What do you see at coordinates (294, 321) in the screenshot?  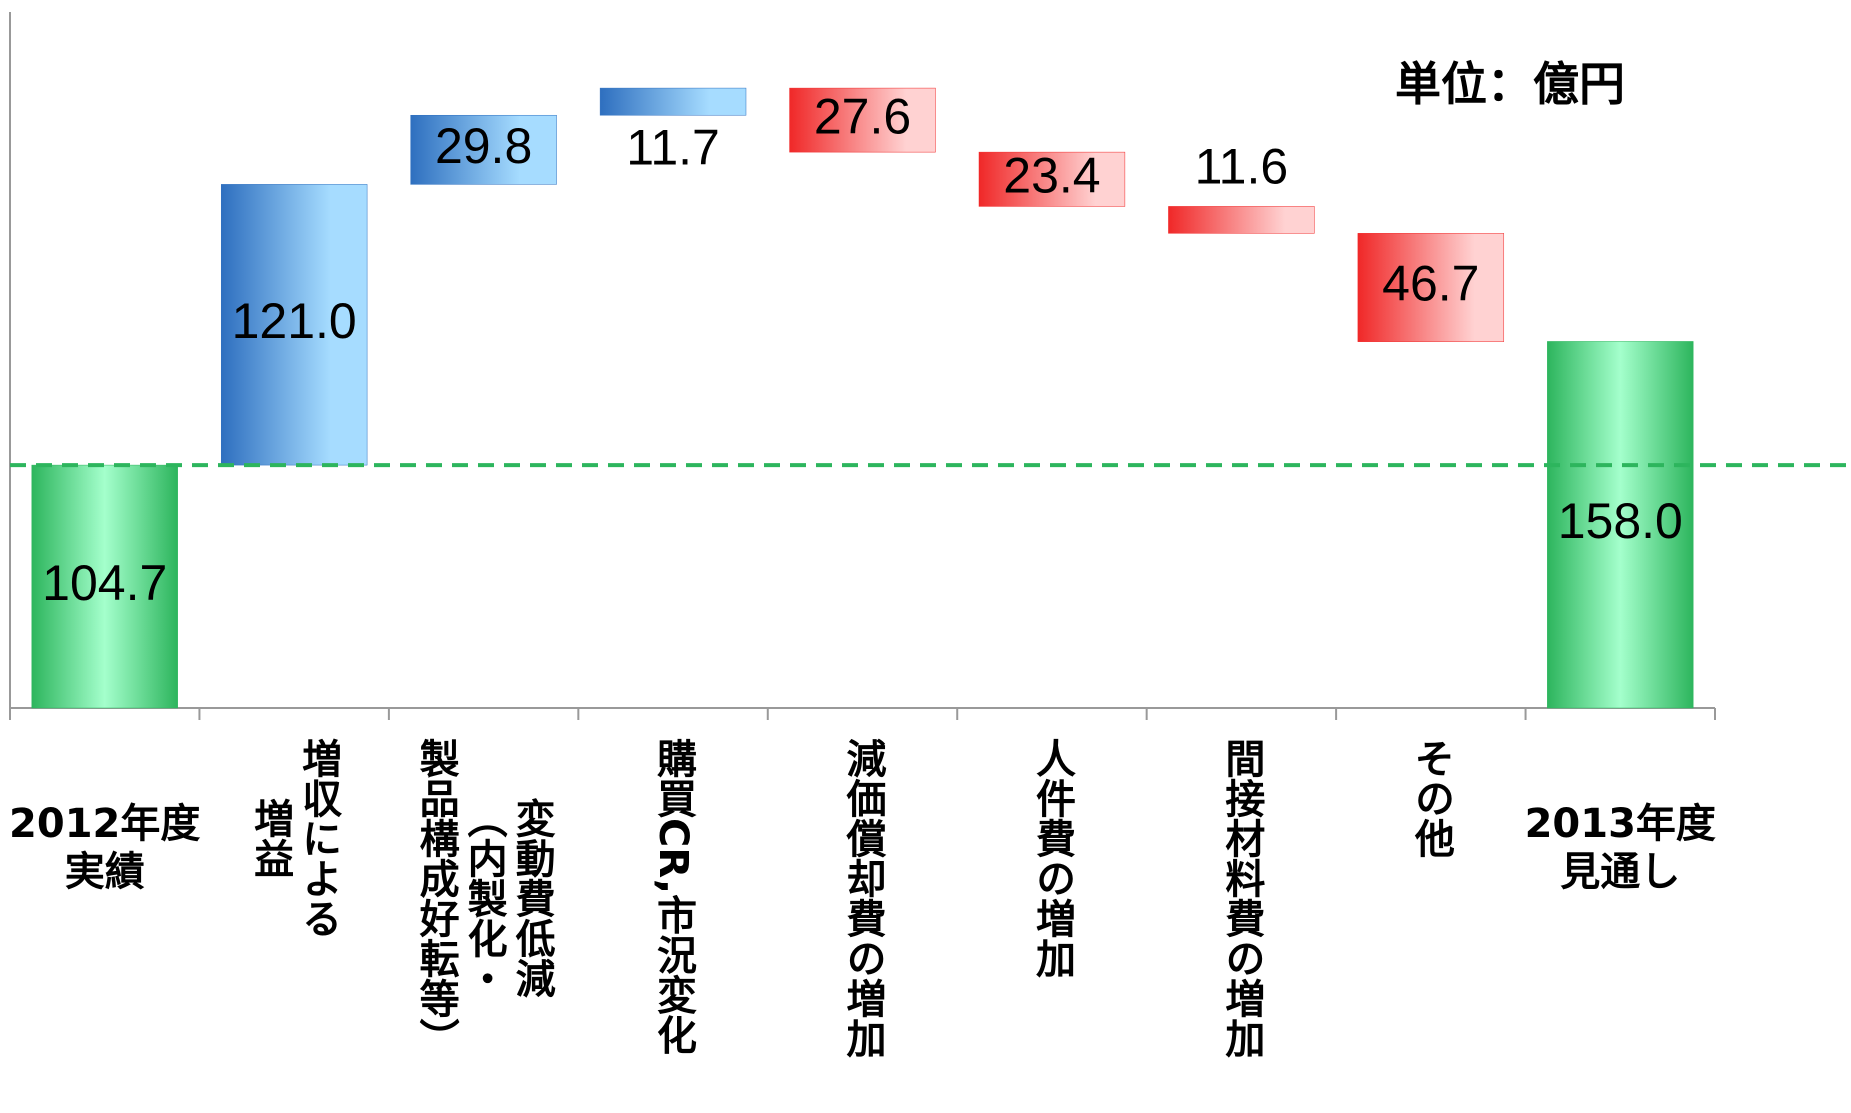 I see `value-label: 121.0` at bounding box center [294, 321].